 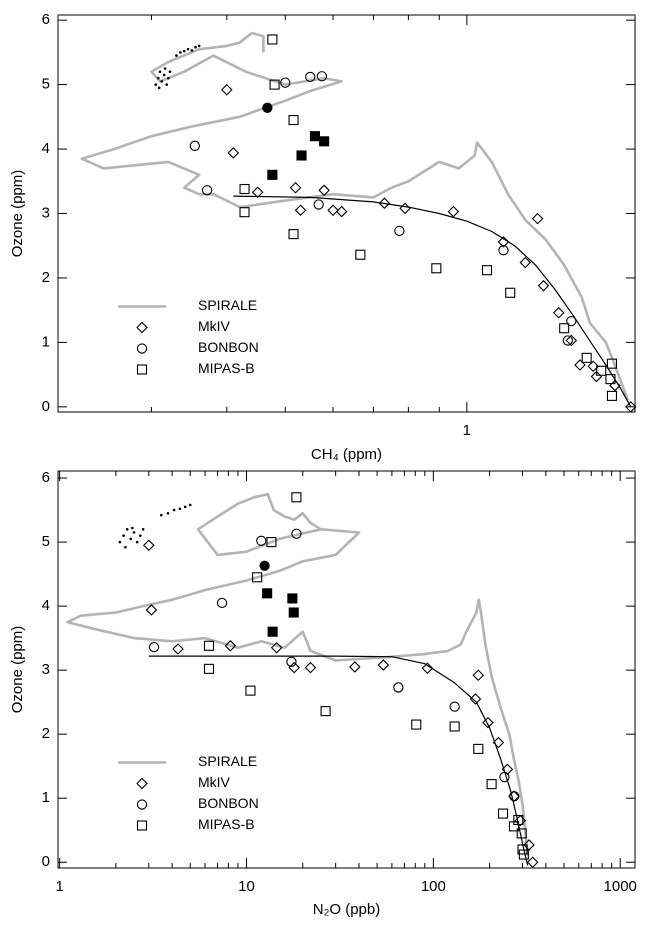 What do you see at coordinates (46, 406) in the screenshot?
I see `y-tick-label: 0` at bounding box center [46, 406].